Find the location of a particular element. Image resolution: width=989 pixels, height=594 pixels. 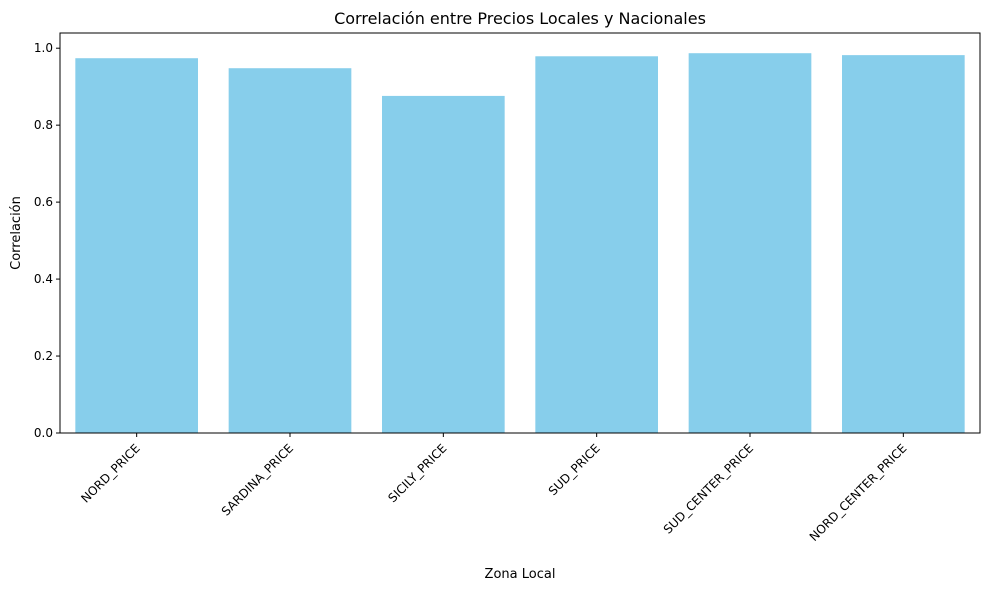

x-tick-label: SUD_PRICE is located at coordinates (574, 469).